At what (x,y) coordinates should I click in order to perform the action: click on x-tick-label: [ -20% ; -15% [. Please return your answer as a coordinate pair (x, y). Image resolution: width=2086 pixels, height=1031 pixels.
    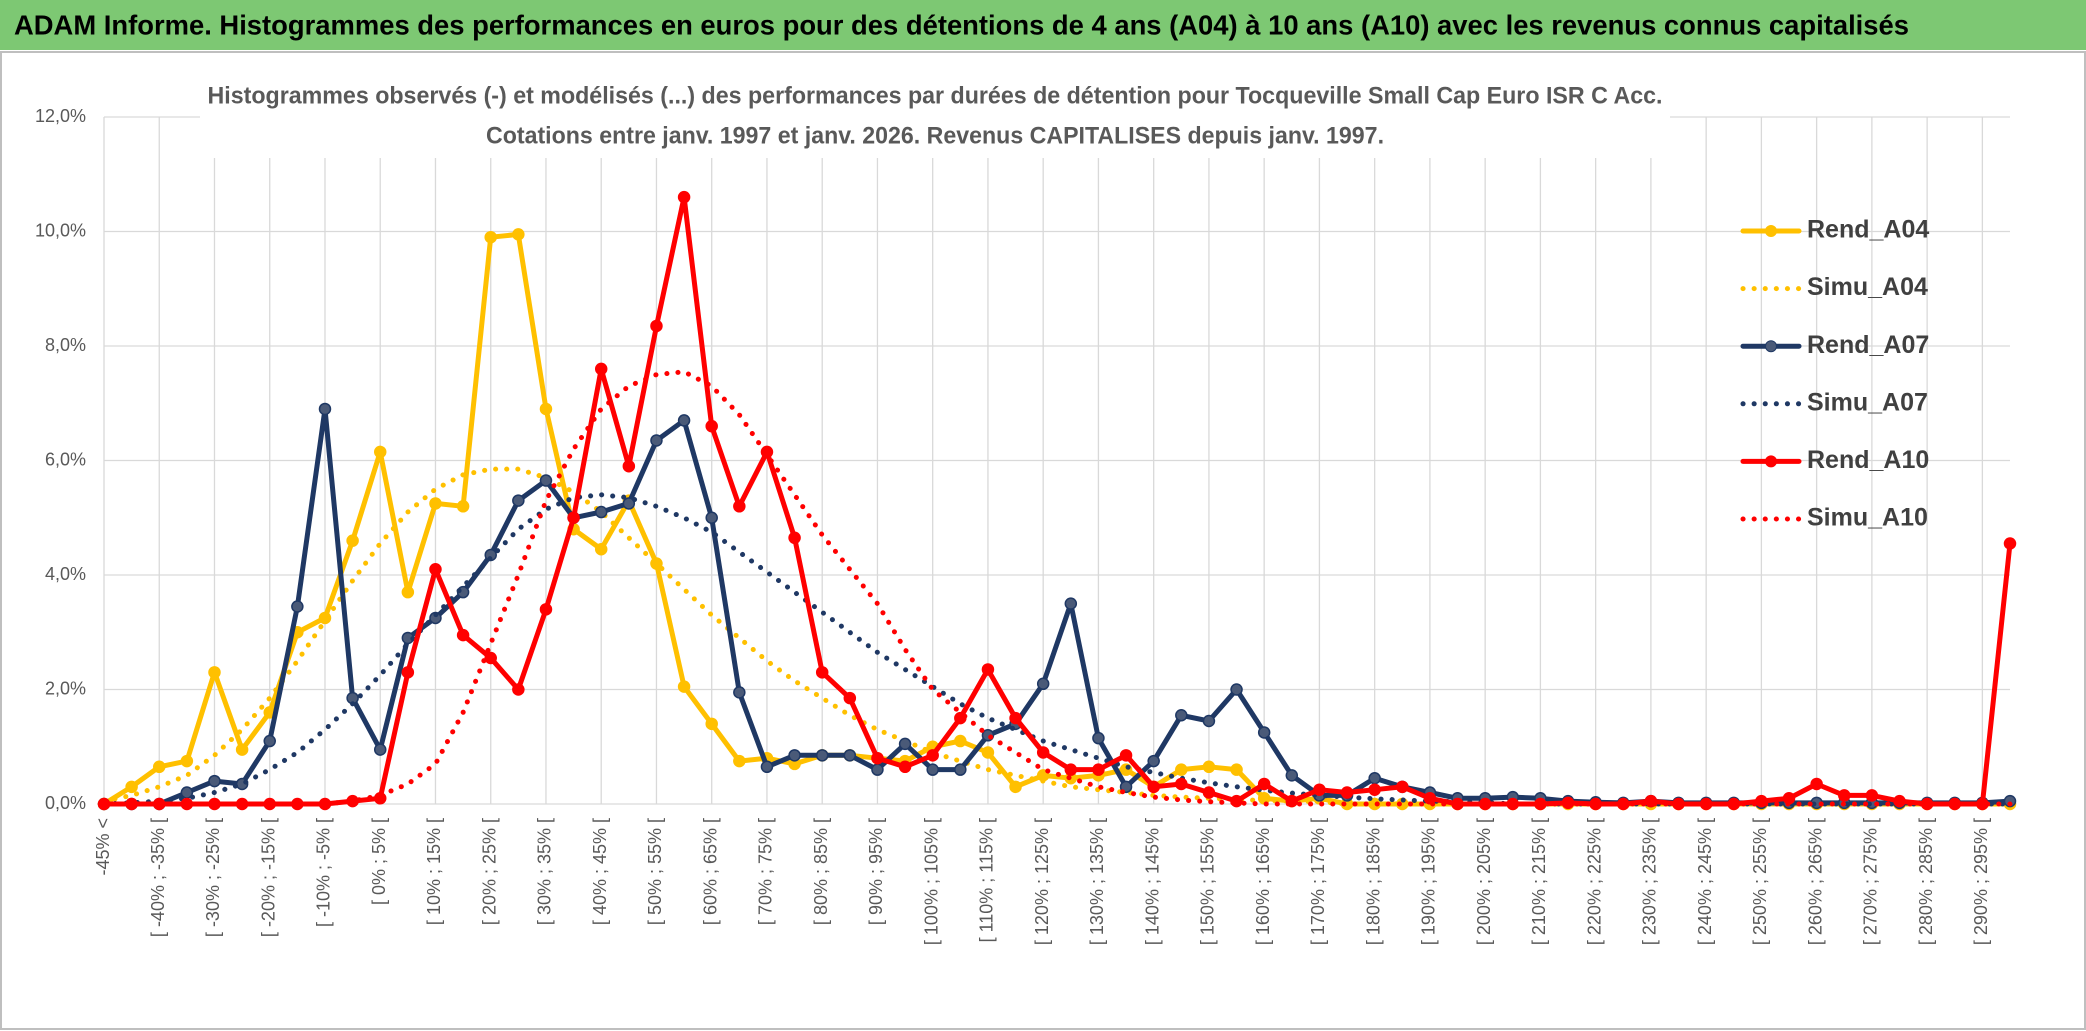
    Looking at the image, I should click on (268, 877).